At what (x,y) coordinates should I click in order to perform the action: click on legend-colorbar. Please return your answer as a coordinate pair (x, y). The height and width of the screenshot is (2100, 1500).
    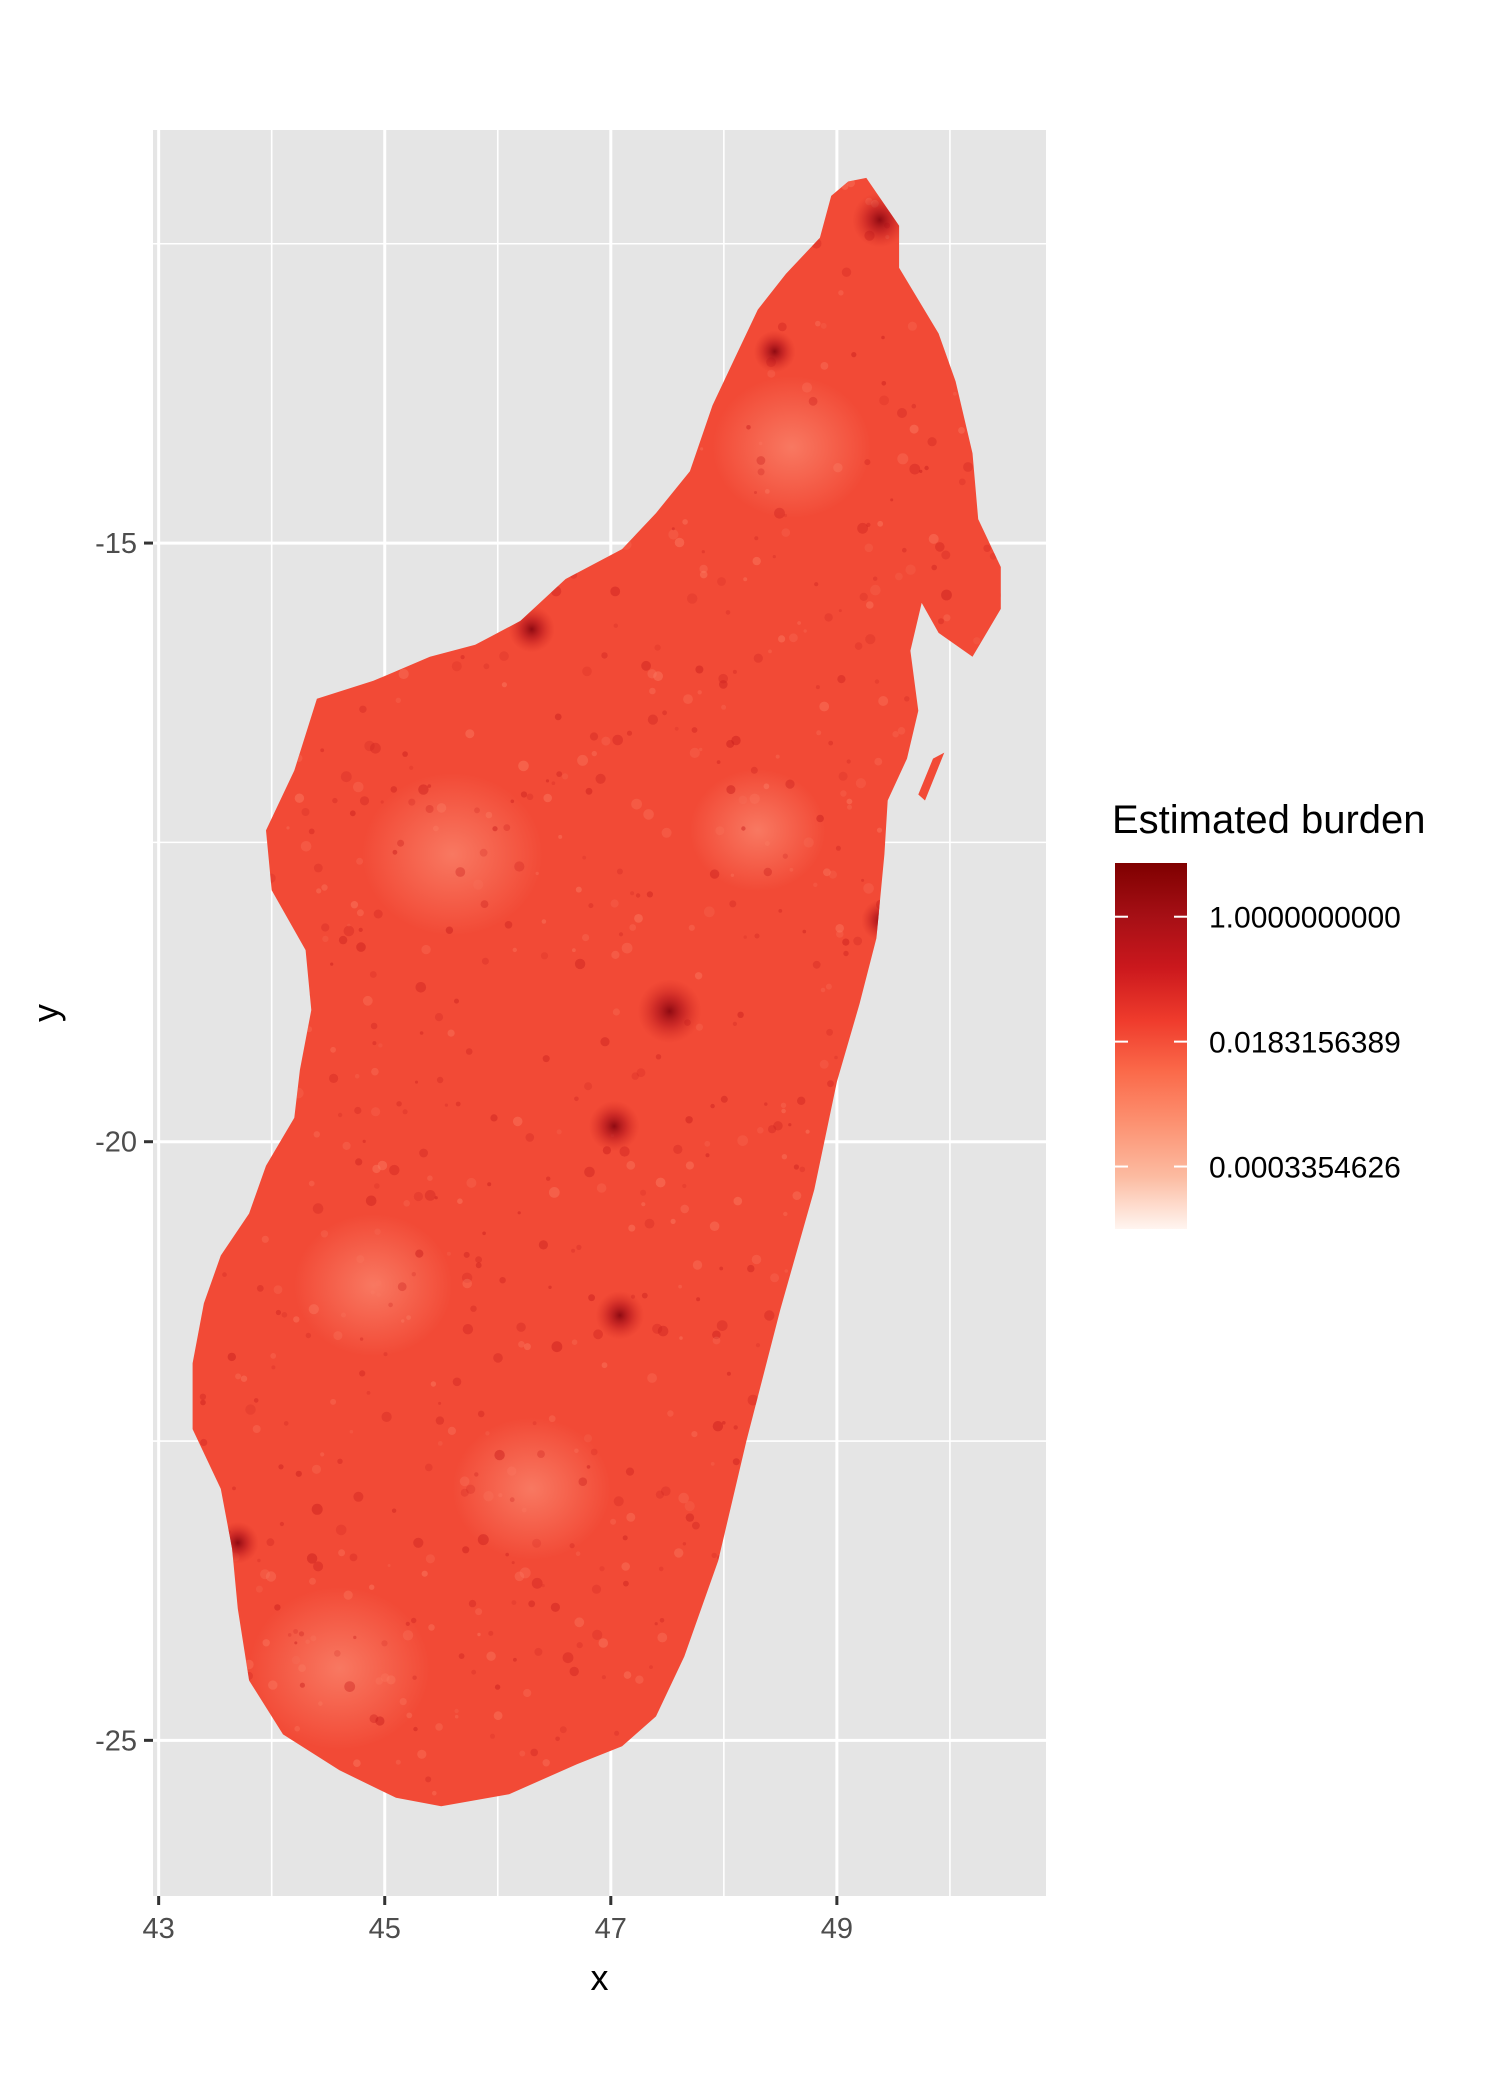
    Looking at the image, I should click on (1151, 1046).